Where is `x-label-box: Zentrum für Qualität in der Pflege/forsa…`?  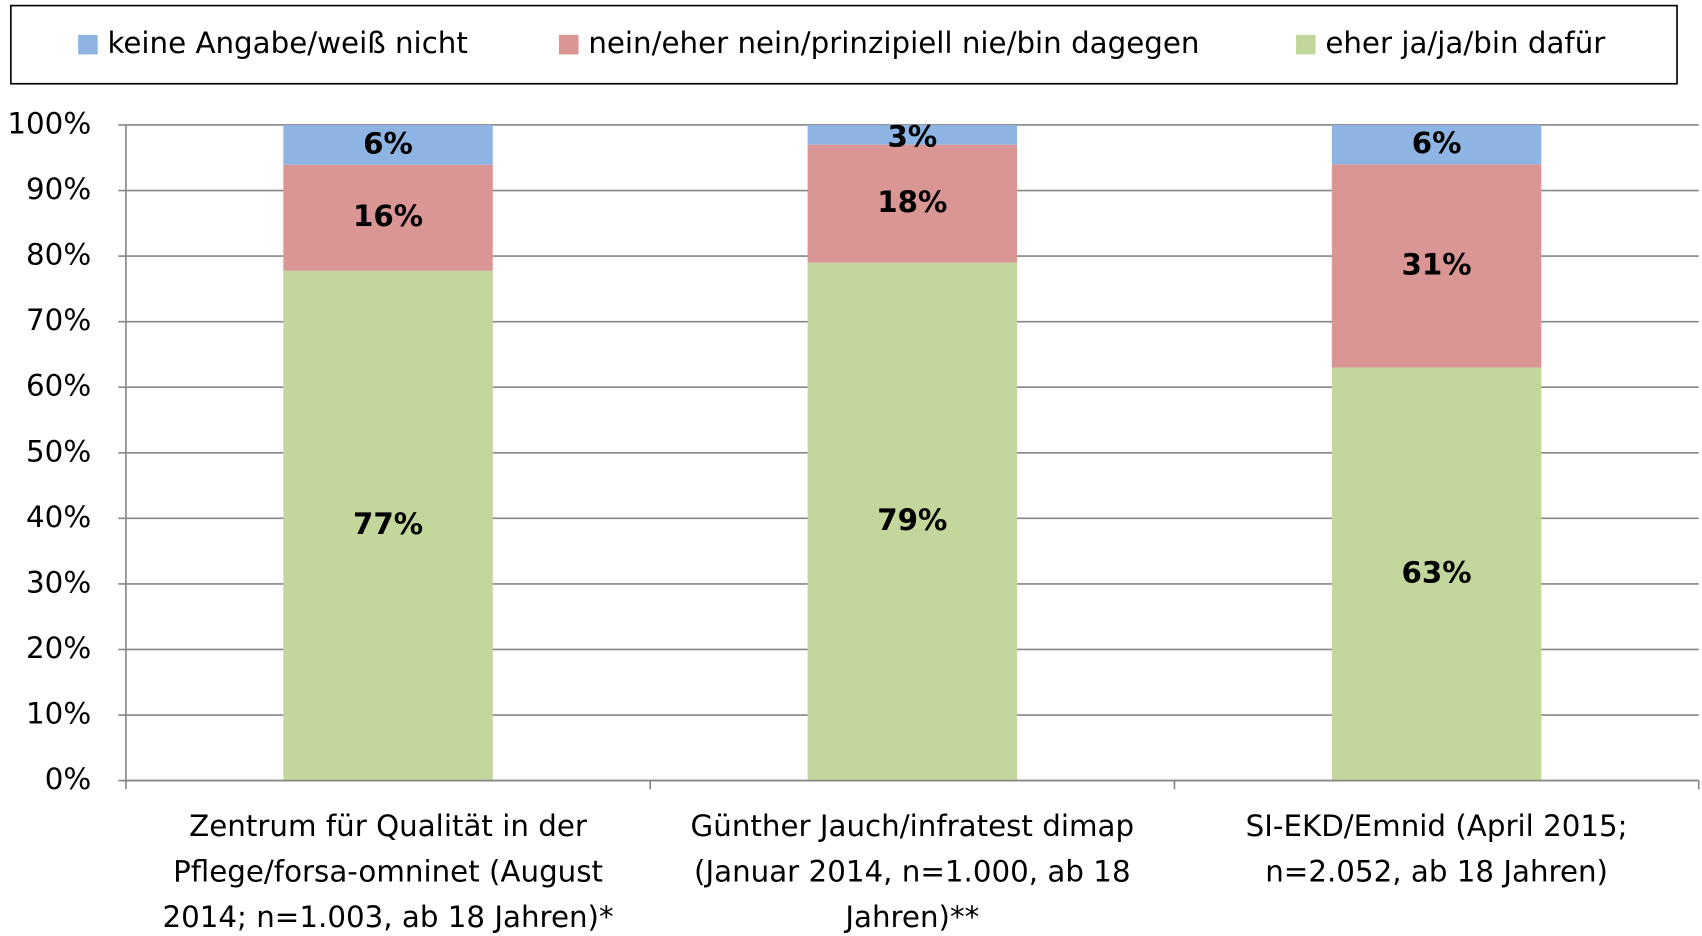
x-label-box: Zentrum für Qualität in der Pflege/forsa… is located at coordinates (388, 872).